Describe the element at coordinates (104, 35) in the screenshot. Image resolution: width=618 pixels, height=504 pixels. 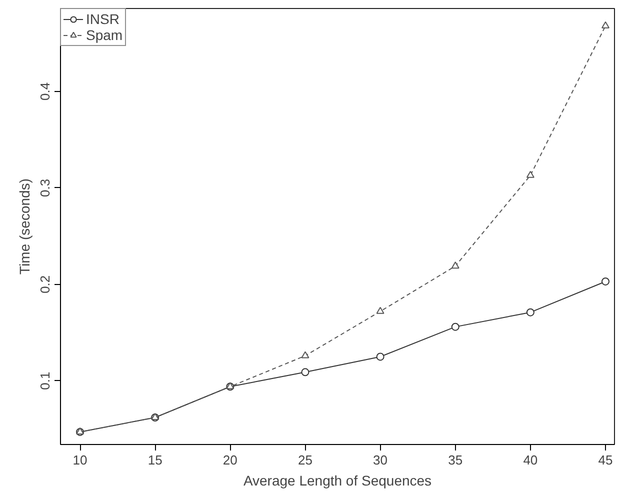
I see `legend-label: Spam` at that location.